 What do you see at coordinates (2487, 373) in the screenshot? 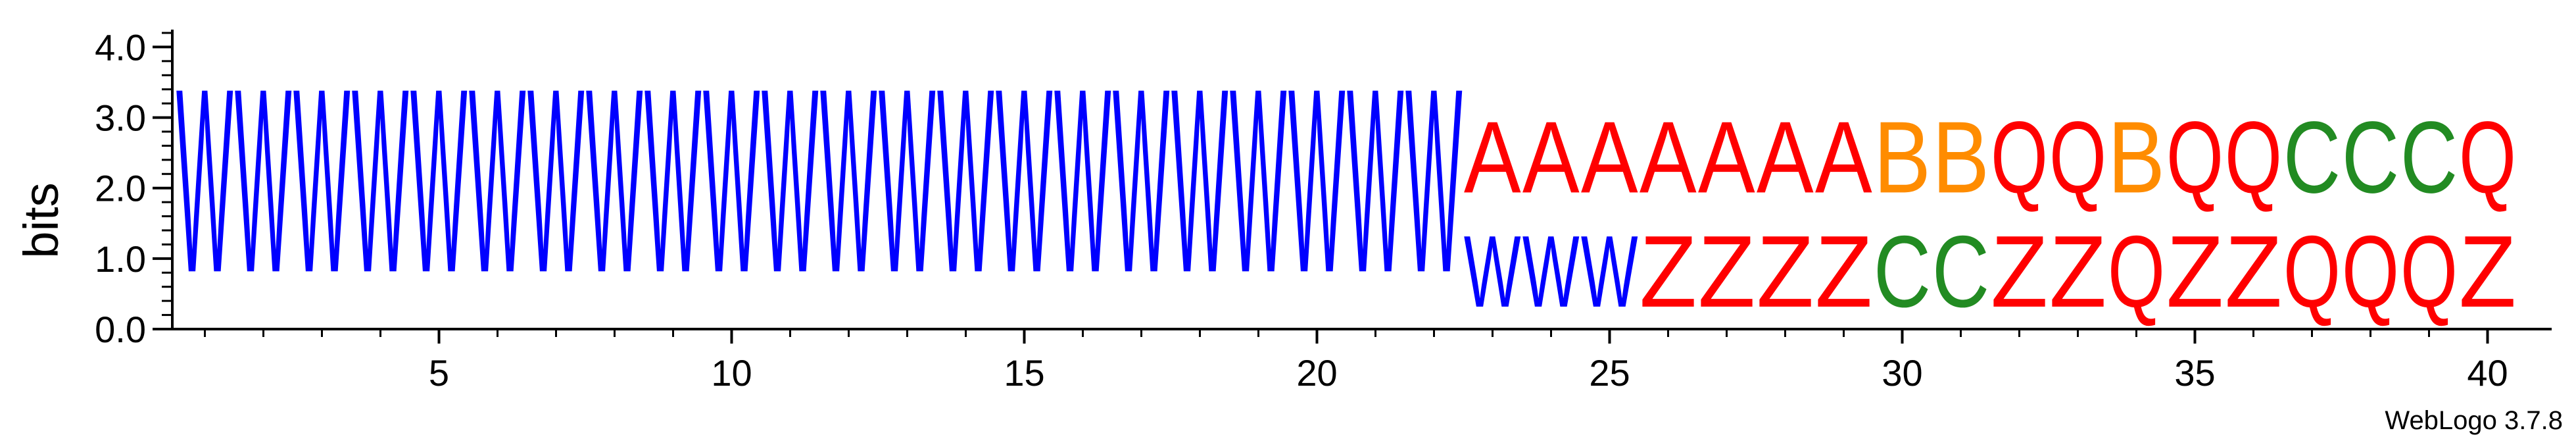
I see `x-tick-label: 40` at bounding box center [2487, 373].